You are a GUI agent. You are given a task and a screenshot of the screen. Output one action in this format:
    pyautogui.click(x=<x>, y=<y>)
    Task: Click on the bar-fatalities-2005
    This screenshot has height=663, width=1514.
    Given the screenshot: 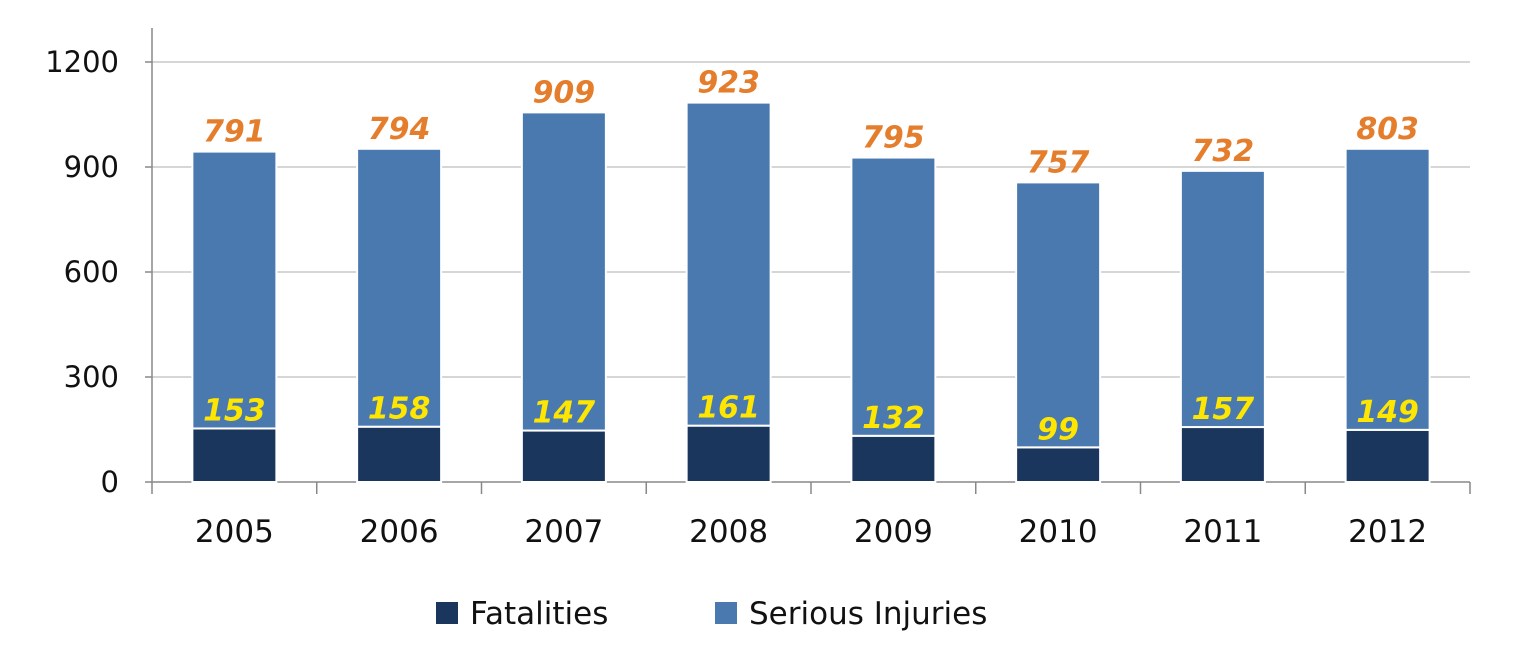 What is the action you would take?
    pyautogui.click(x=234, y=455)
    